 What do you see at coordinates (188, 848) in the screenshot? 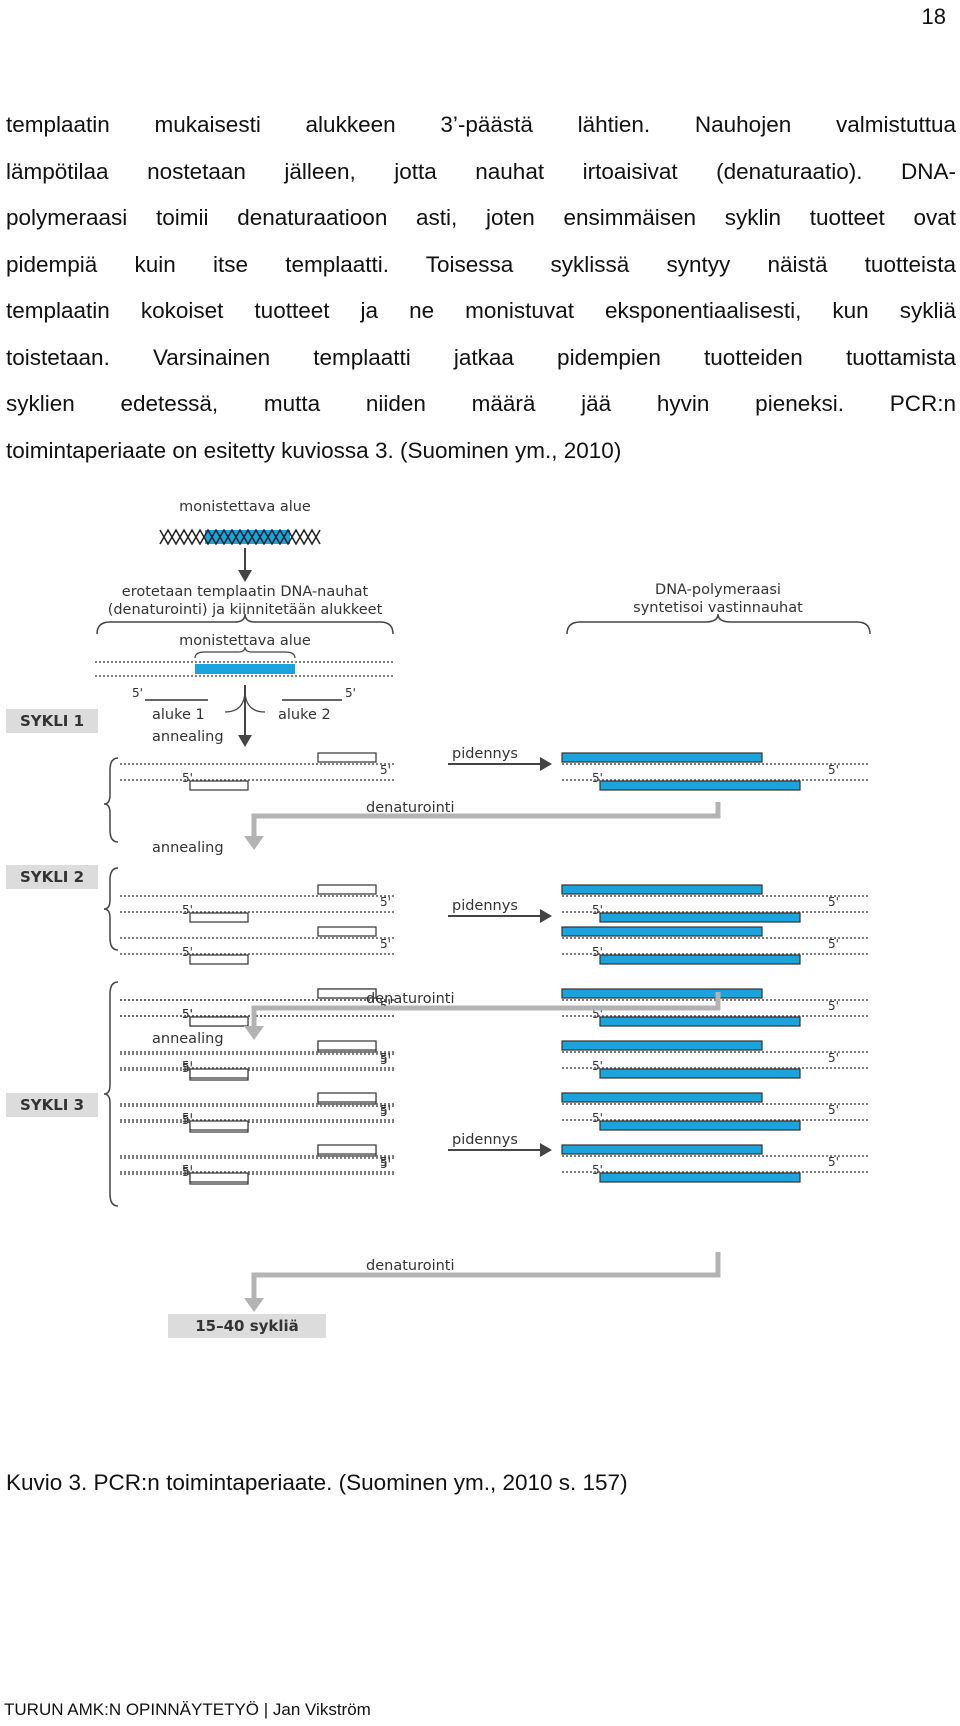
I see `annealing-label-2: annealing` at bounding box center [188, 848].